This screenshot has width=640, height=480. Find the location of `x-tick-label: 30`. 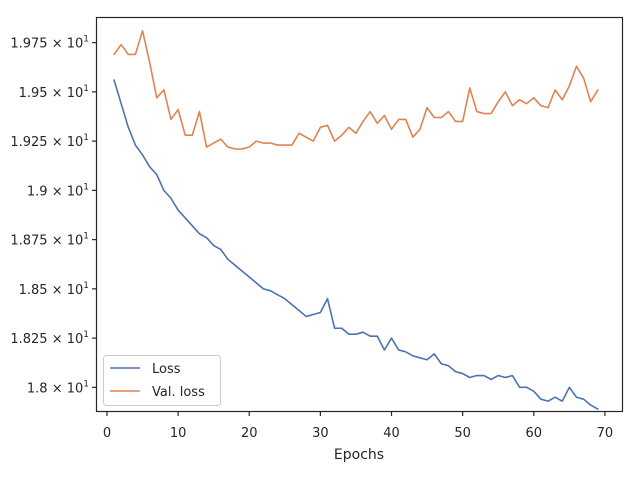

x-tick-label: 30 is located at coordinates (320, 433).